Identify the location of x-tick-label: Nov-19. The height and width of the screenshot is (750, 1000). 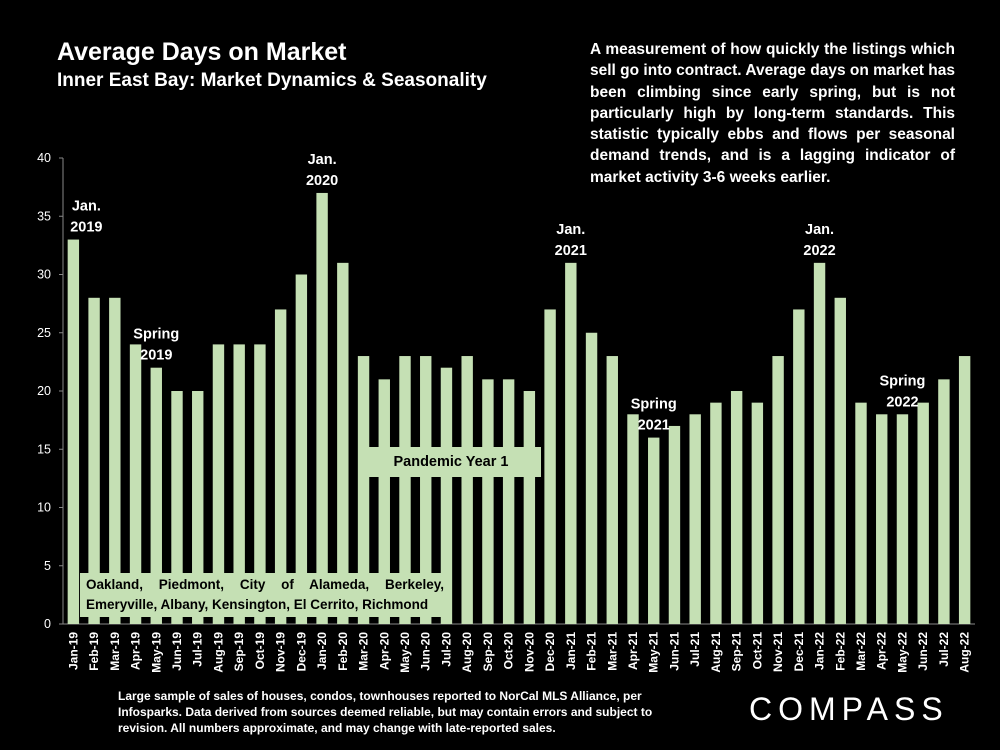
(281, 652).